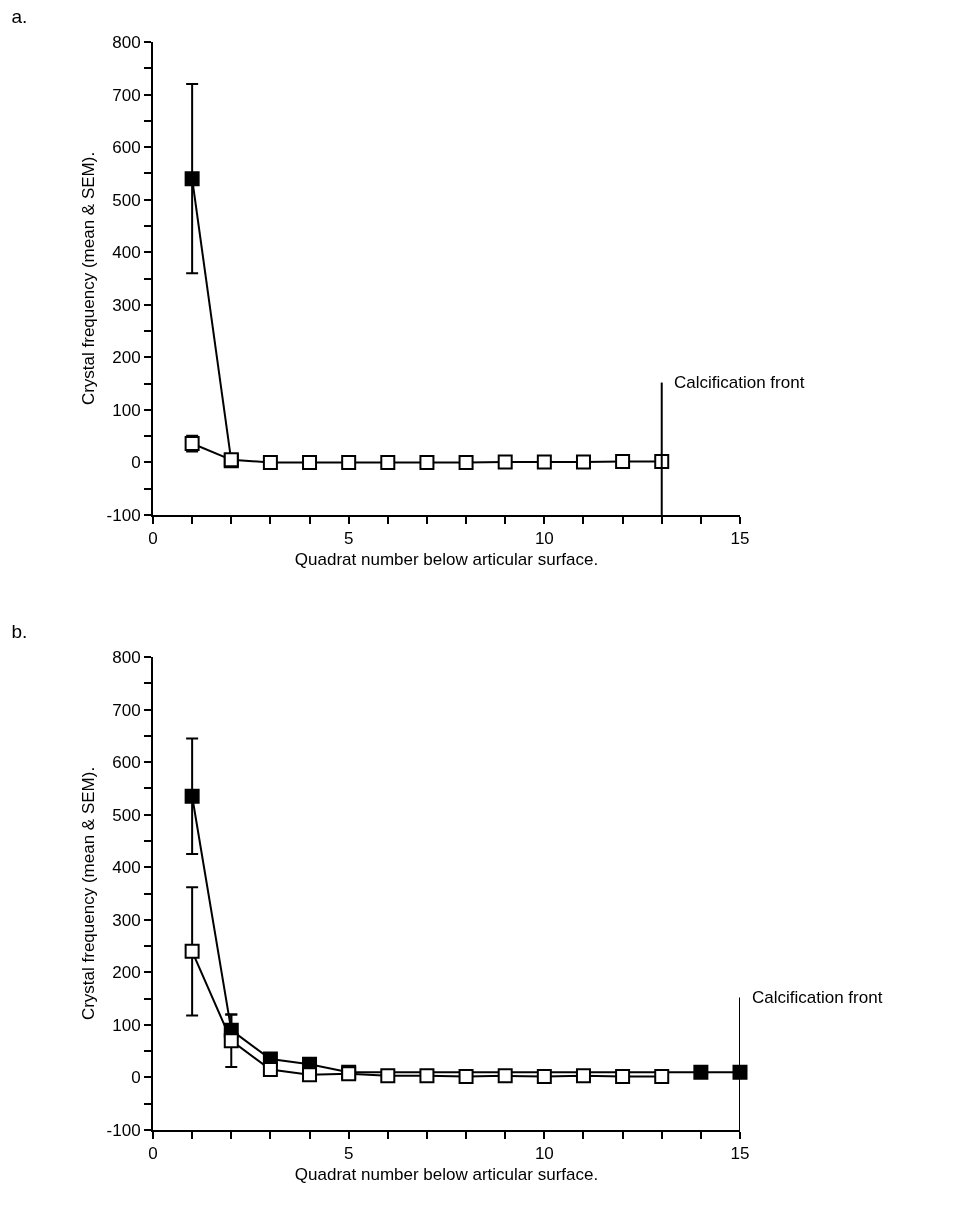 This screenshot has height=1231, width=963. I want to click on chart-title: a., so click(19, 16).